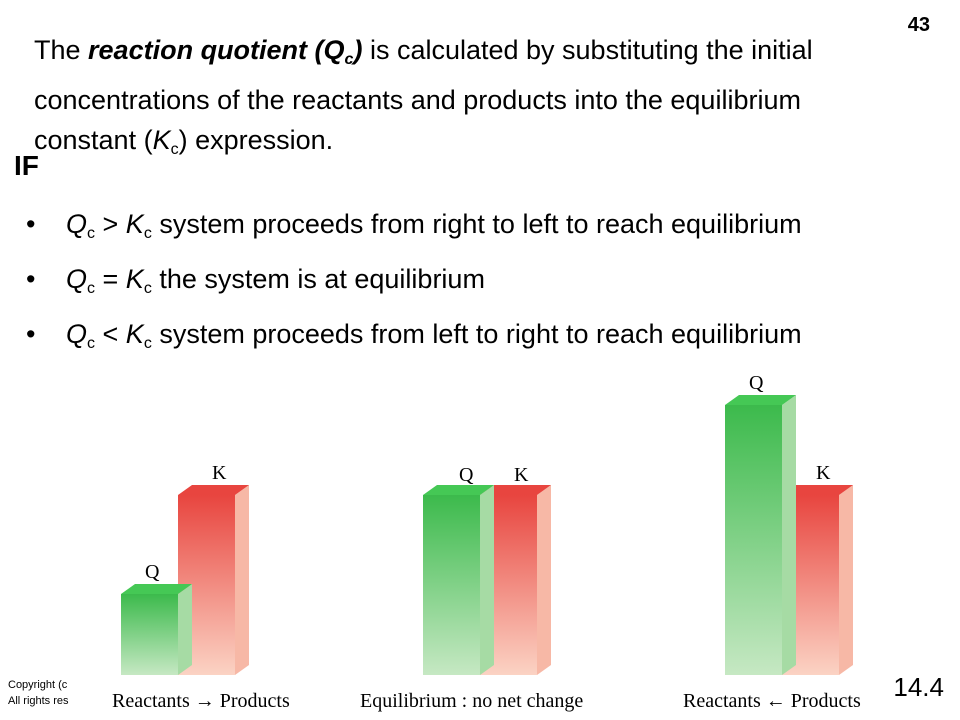 The width and height of the screenshot is (960, 720). What do you see at coordinates (225, 51) in the screenshot?
I see `reaction-quotient-term: reaction quotient (Qc)` at bounding box center [225, 51].